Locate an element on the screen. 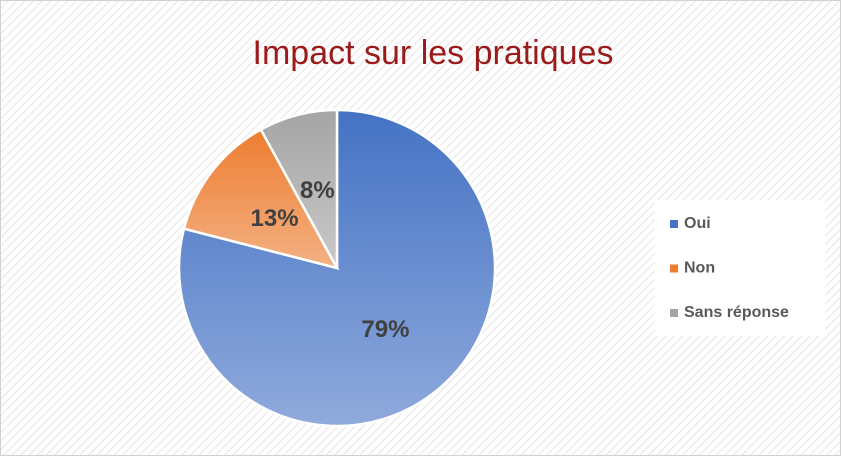 This screenshot has height=456, width=841. data-label: 8% is located at coordinates (317, 190).